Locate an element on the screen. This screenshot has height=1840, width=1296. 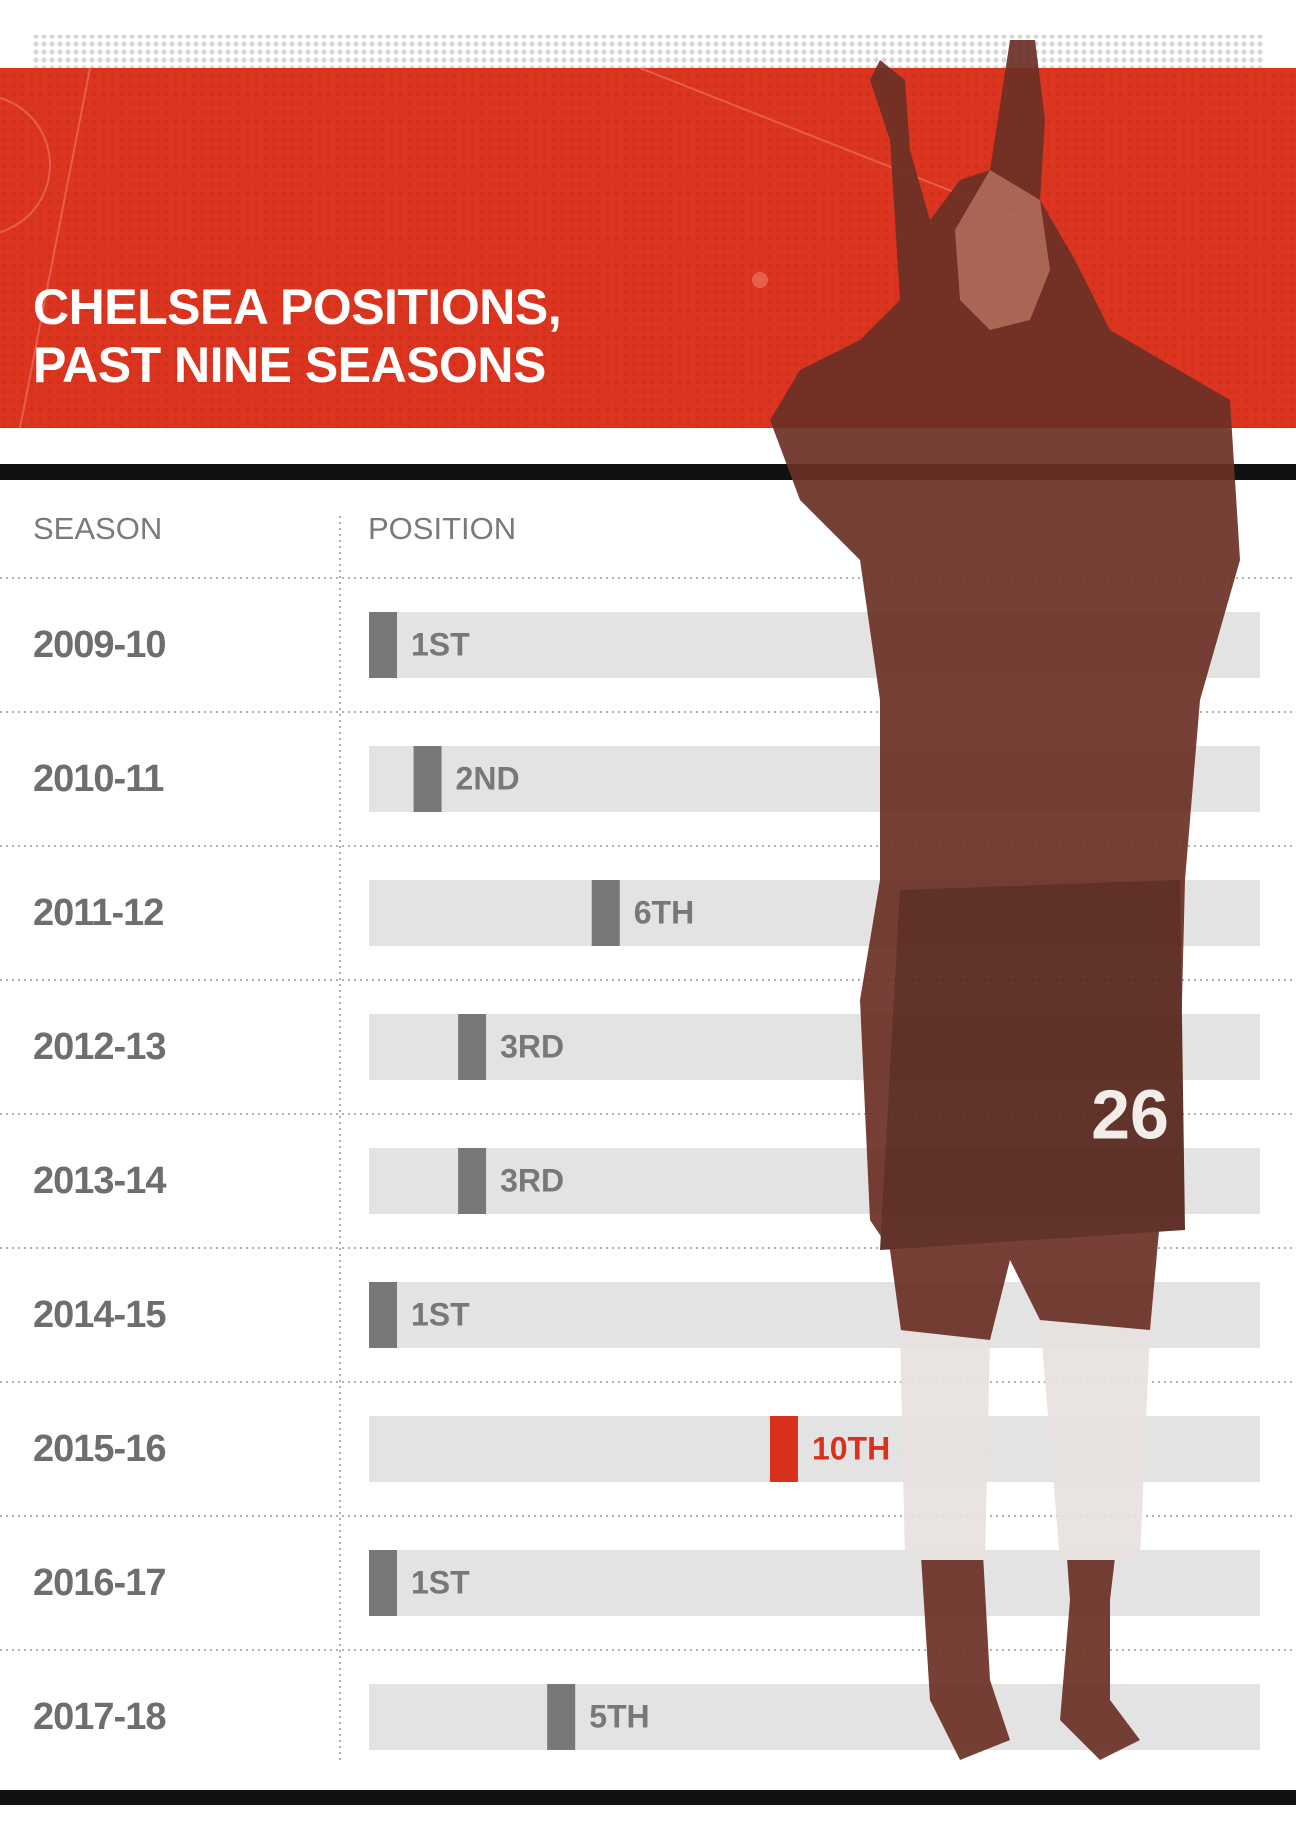
value-label: 10TH is located at coordinates (851, 1448).